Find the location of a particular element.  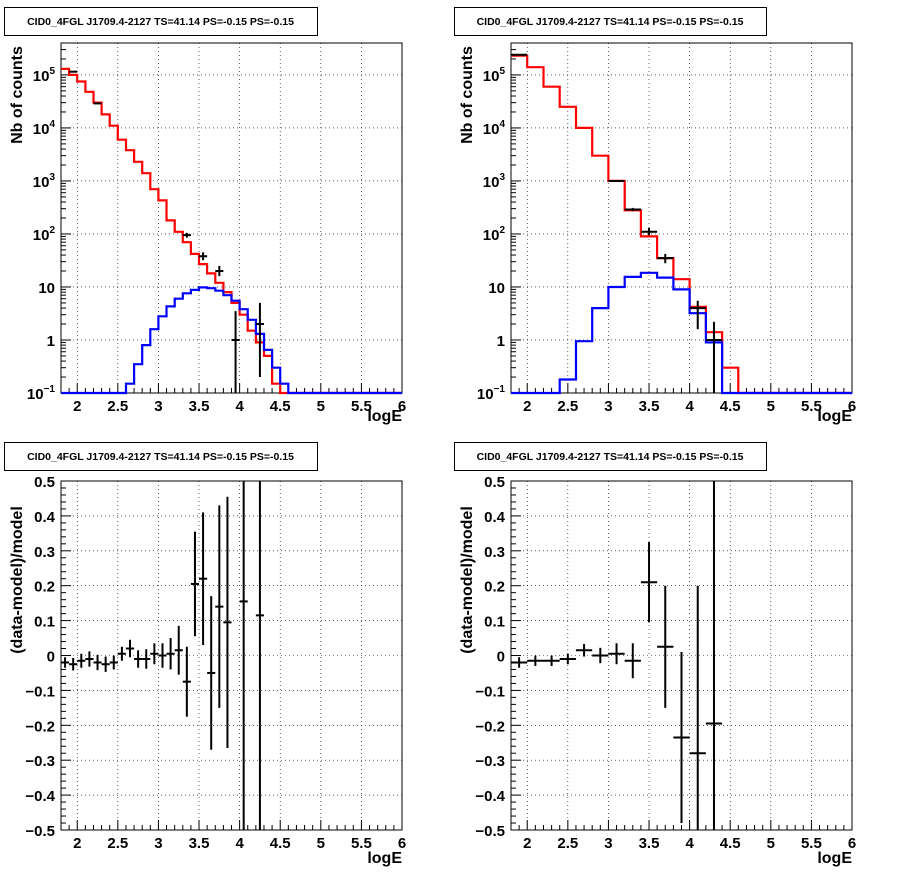

y-tick-exponent: 4 is located at coordinates (52, 124).